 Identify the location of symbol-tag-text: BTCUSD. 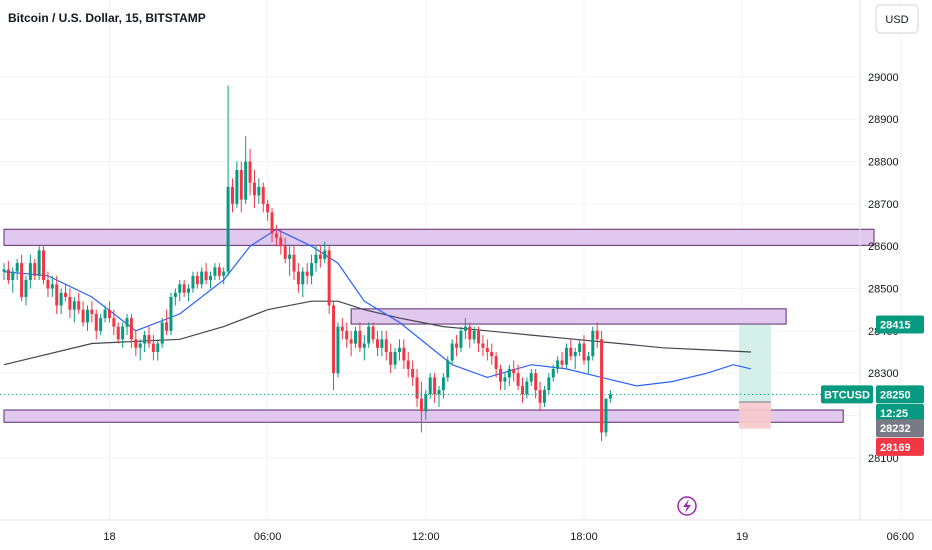
(847, 395).